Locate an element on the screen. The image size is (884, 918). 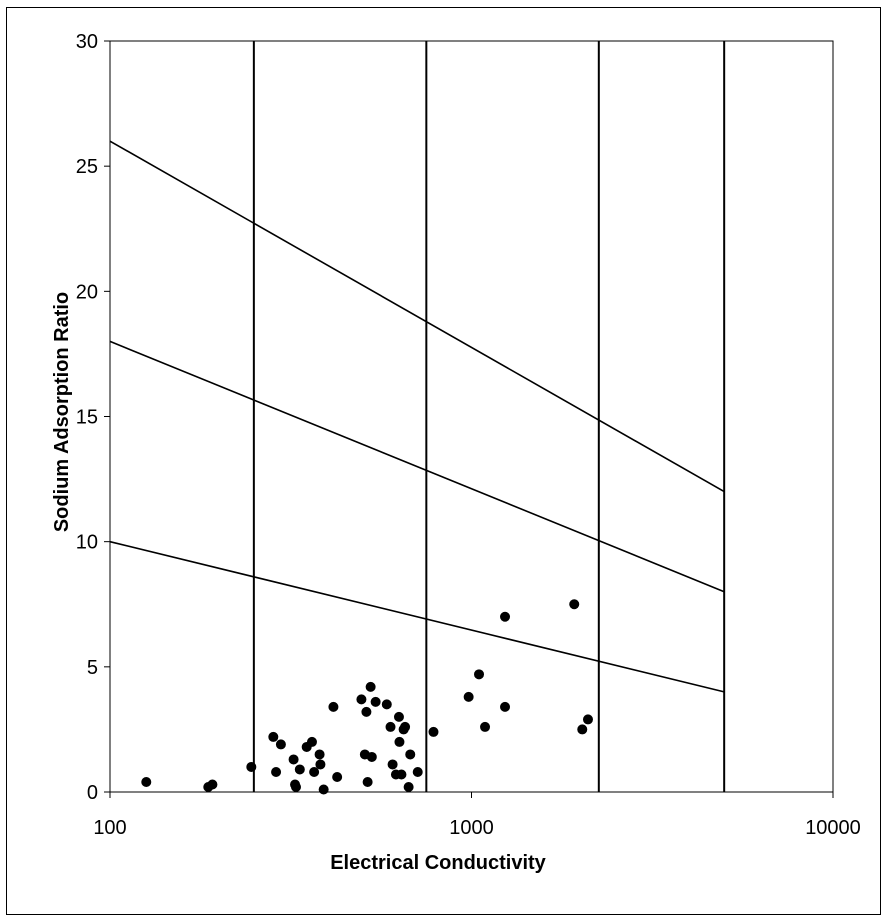
x-axis-title: Electrical Conductivity is located at coordinates (438, 863).